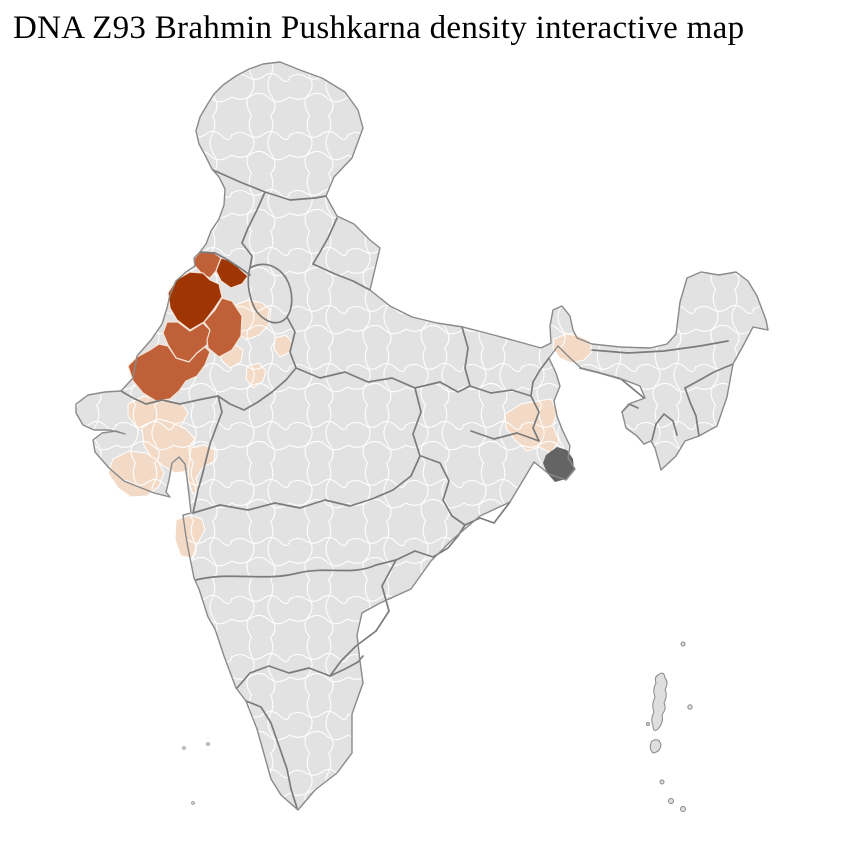 The height and width of the screenshot is (857, 848). What do you see at coordinates (223, 327) in the screenshot?
I see `district-churu` at bounding box center [223, 327].